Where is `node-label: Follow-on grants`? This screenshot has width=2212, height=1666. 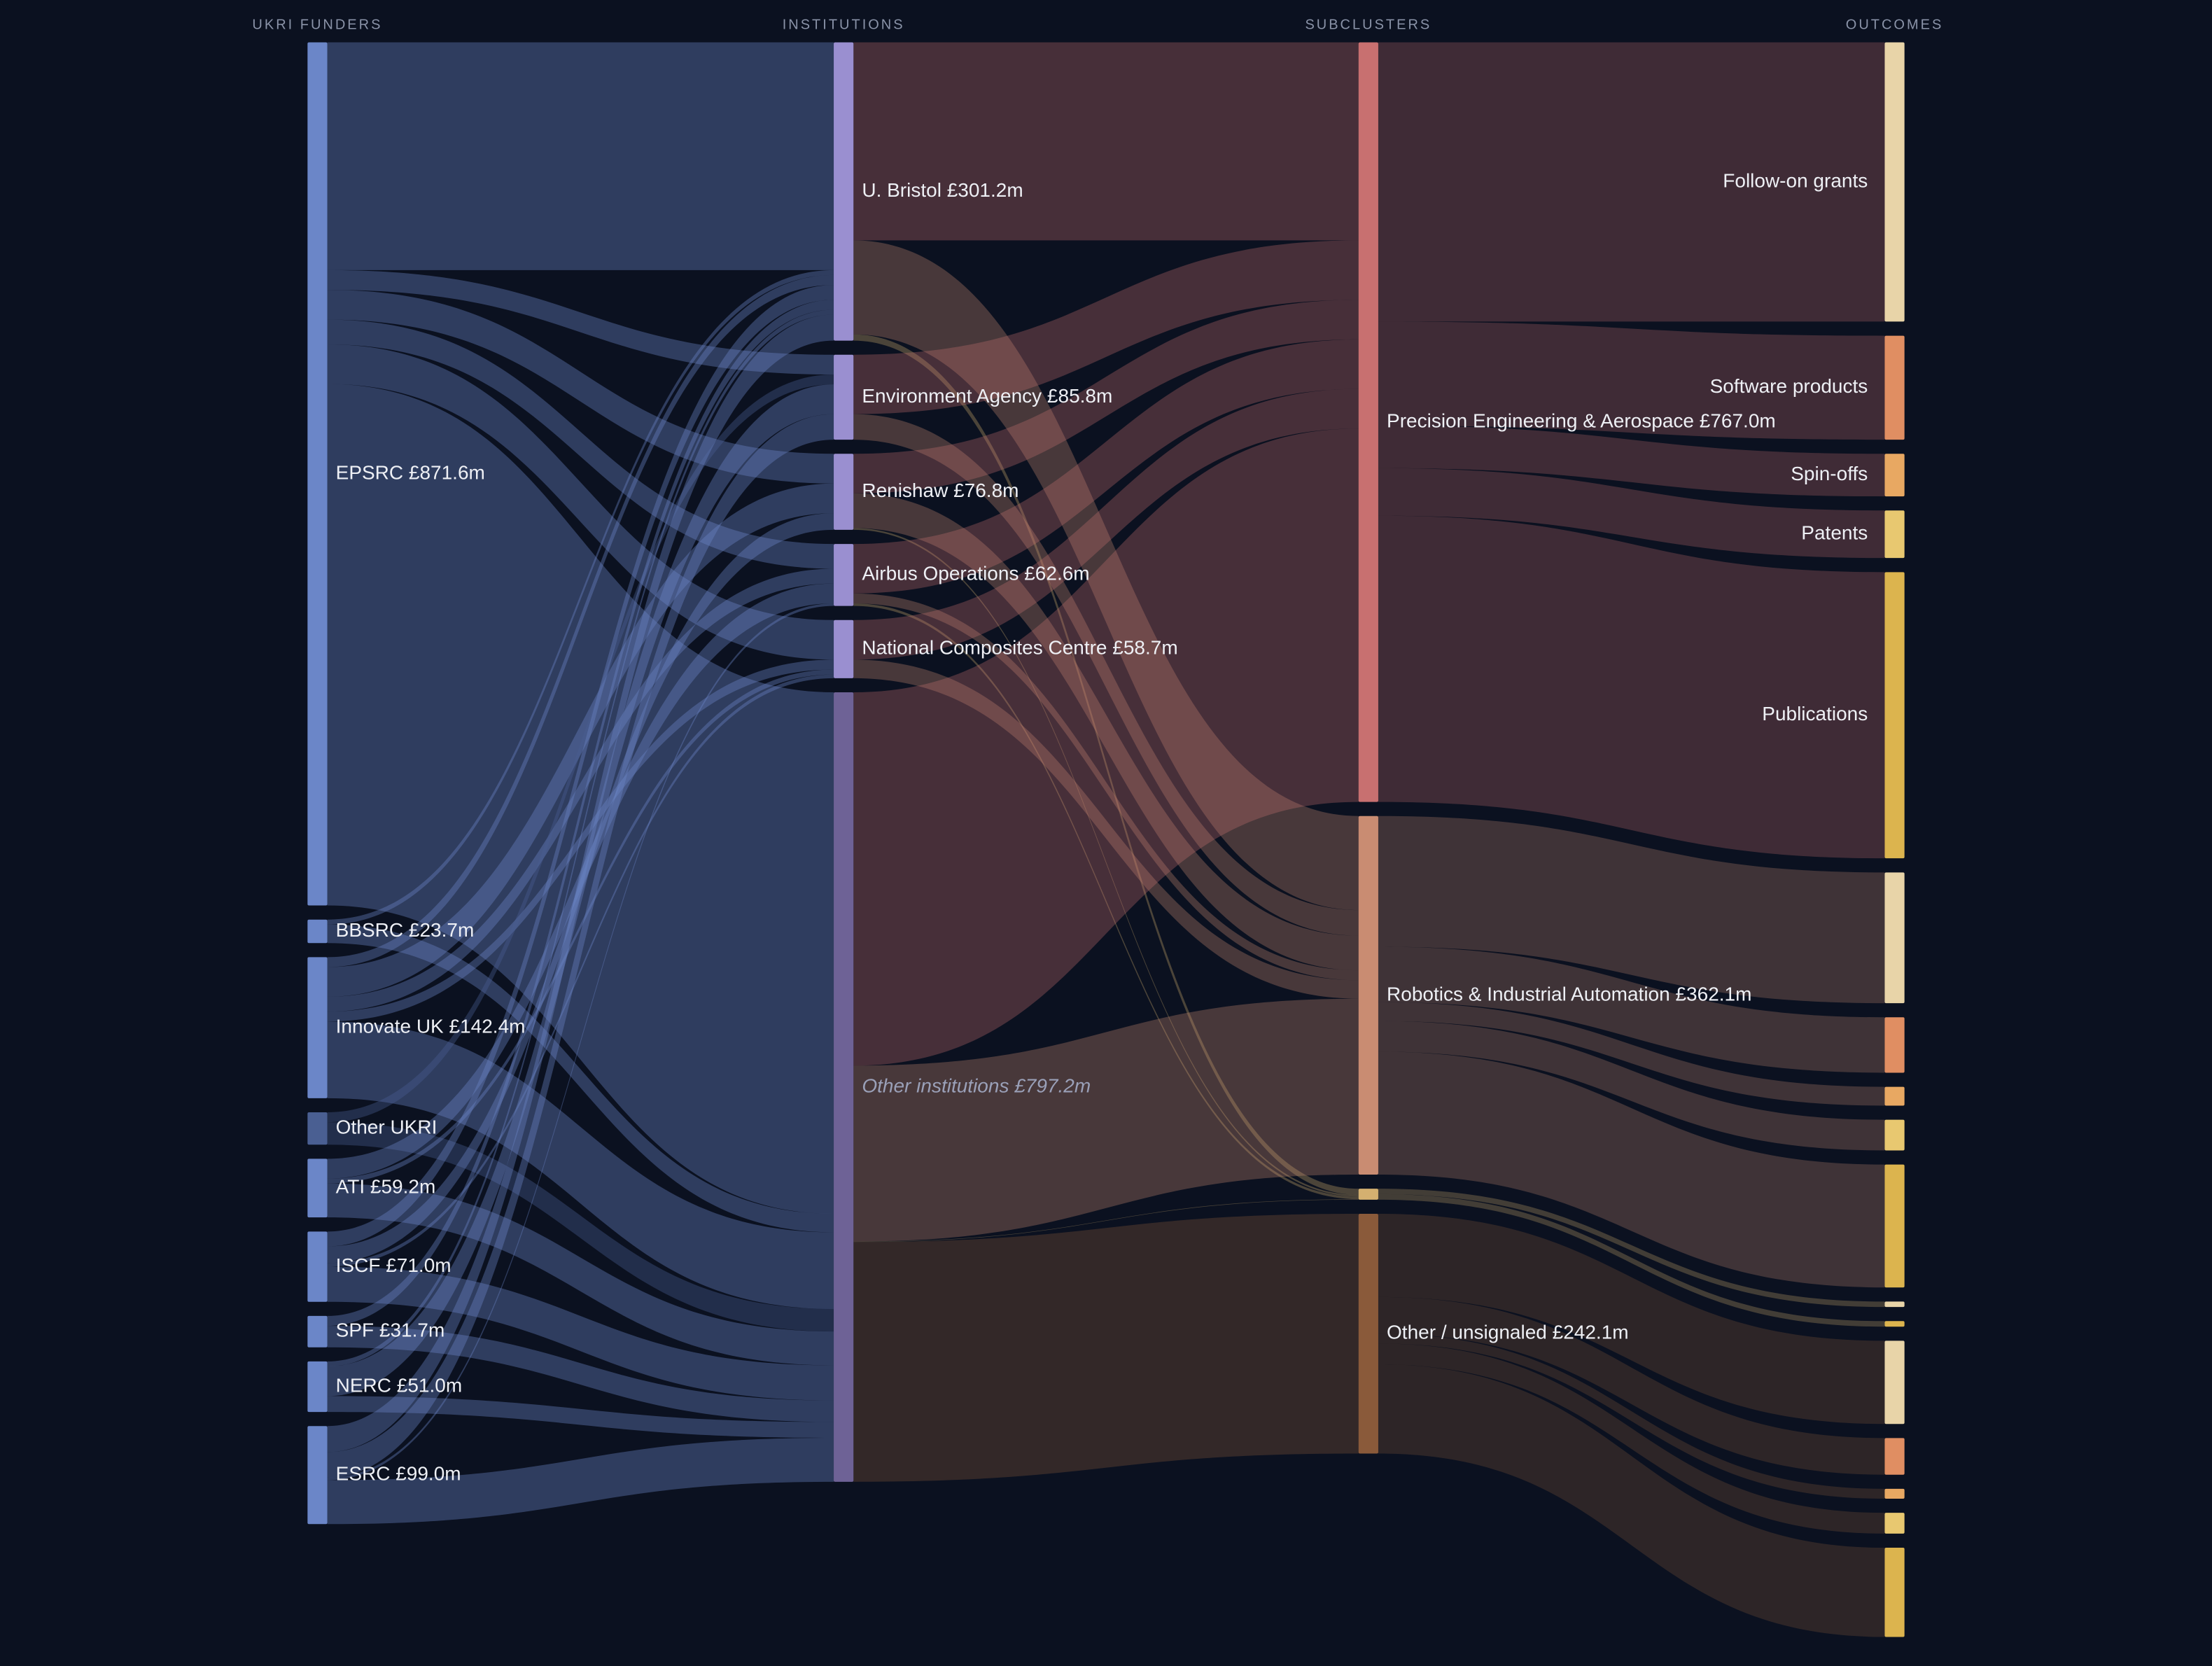
node-label: Follow-on grants is located at coordinates (1795, 180).